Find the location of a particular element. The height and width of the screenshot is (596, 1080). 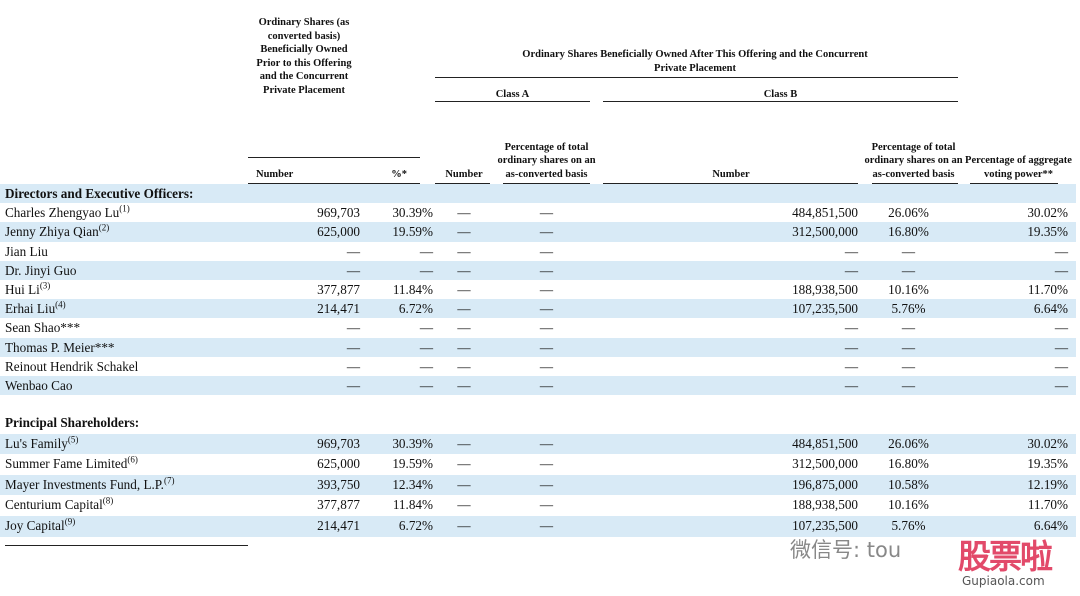

row-name: Lu's Family(5) is located at coordinates (41, 444).